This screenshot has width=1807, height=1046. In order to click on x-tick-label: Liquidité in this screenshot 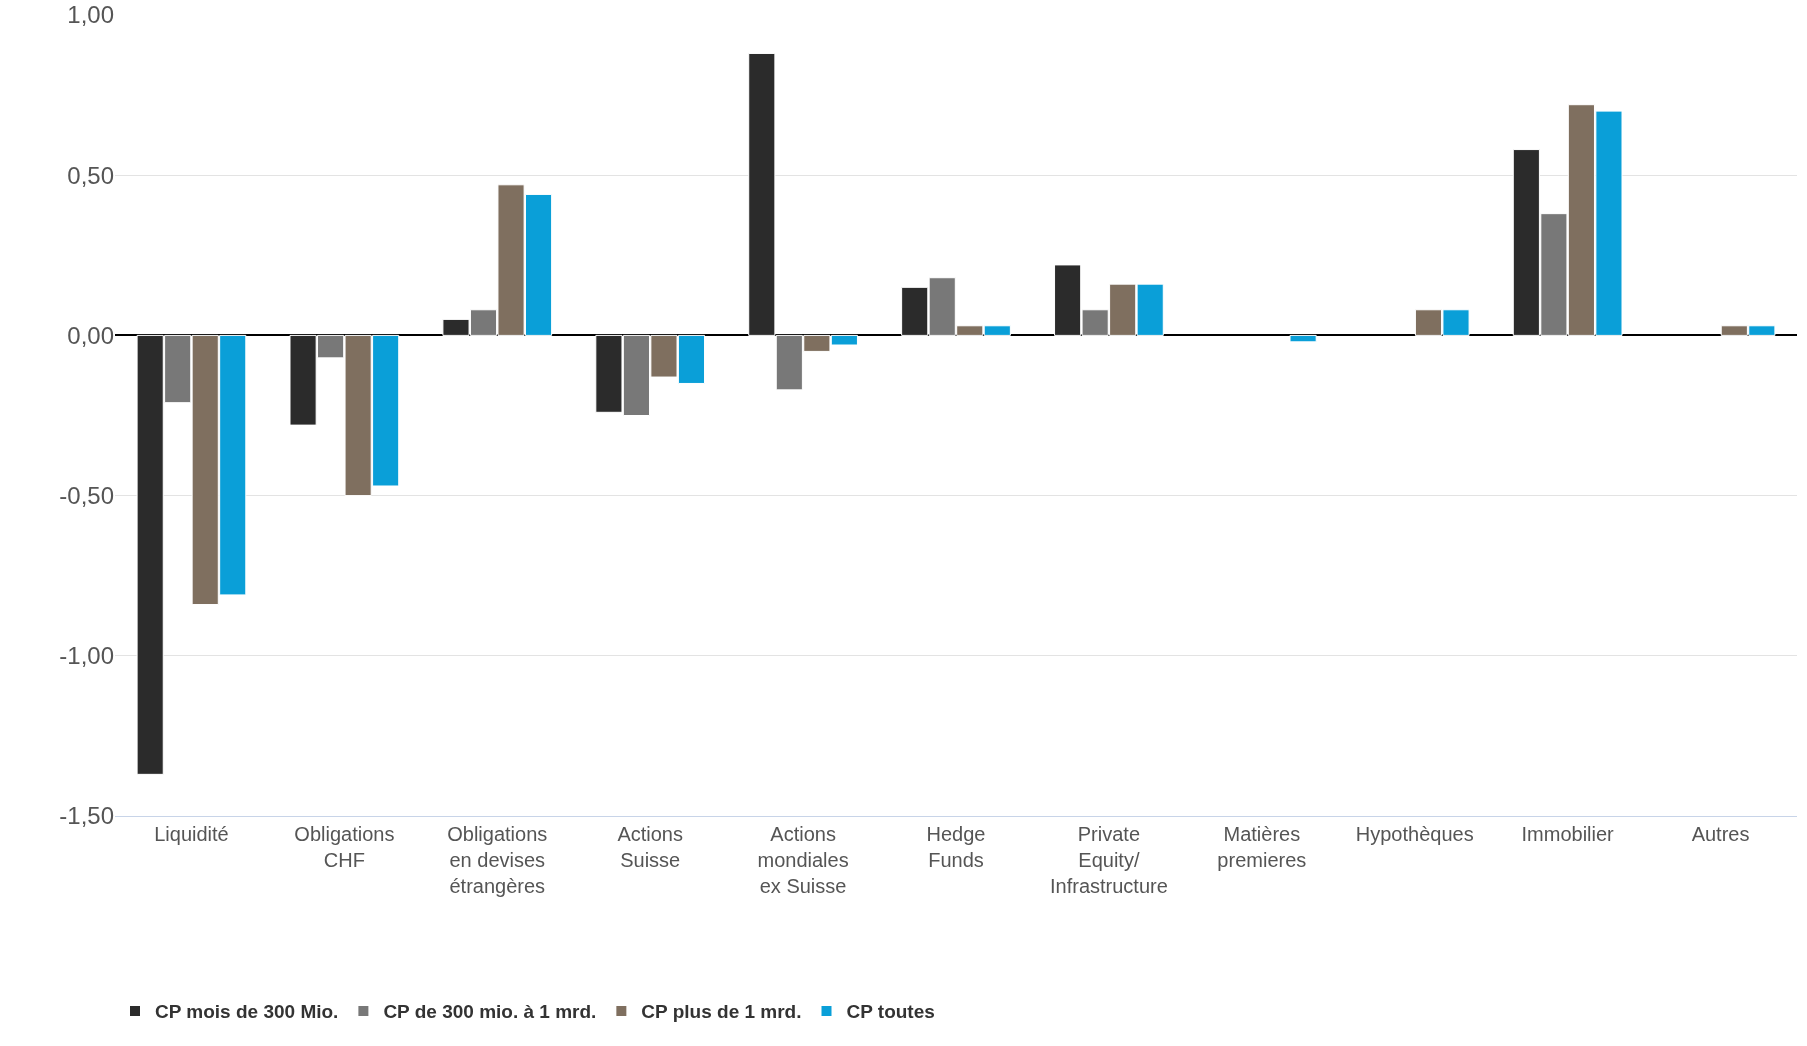, I will do `click(191, 834)`.